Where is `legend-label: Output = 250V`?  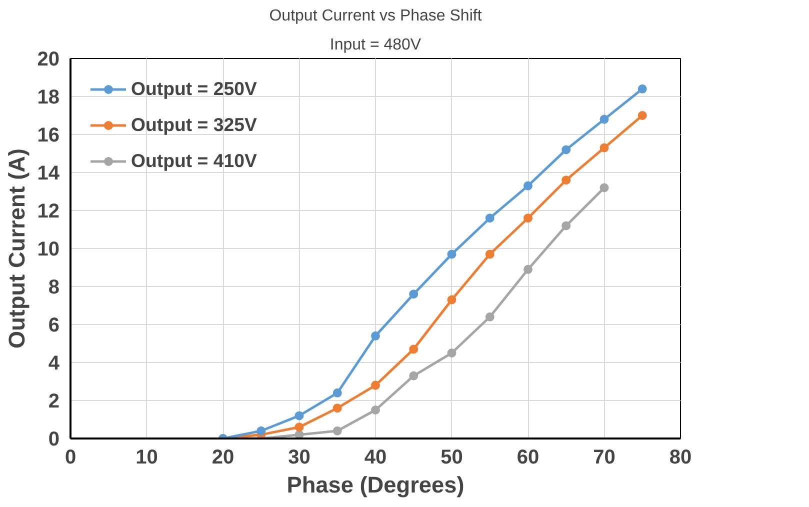 legend-label: Output = 250V is located at coordinates (194, 89).